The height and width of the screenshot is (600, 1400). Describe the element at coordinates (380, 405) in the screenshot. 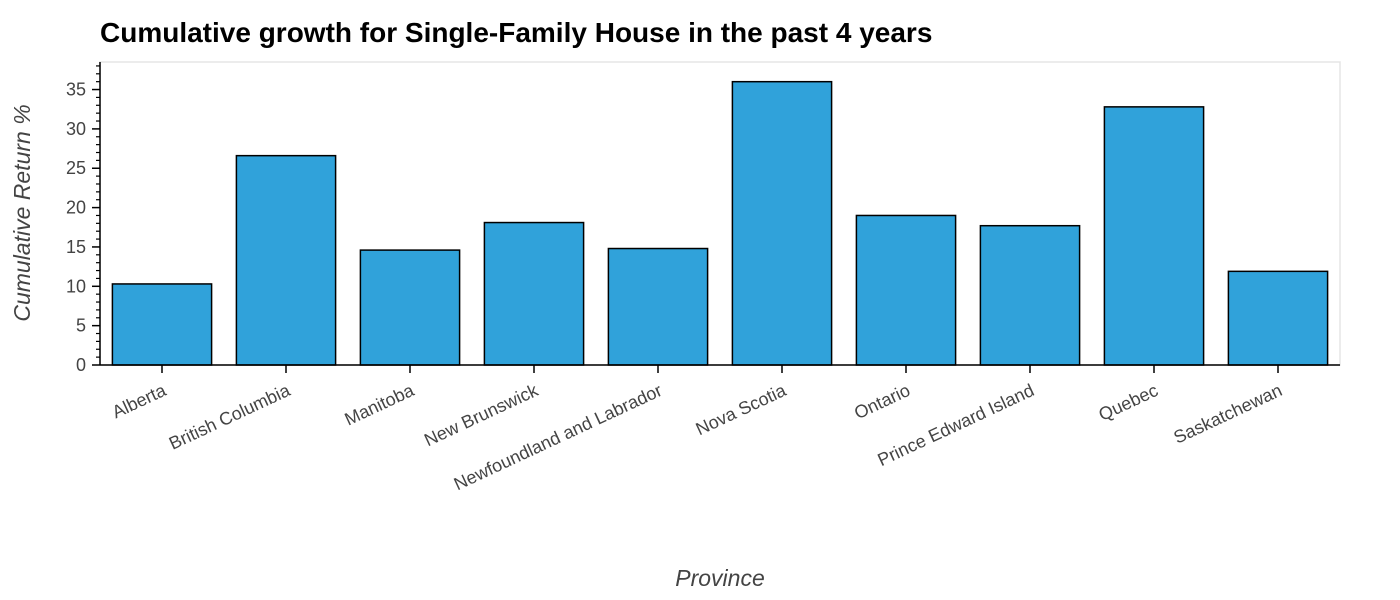

I see `x-tick-label: Manitoba` at that location.